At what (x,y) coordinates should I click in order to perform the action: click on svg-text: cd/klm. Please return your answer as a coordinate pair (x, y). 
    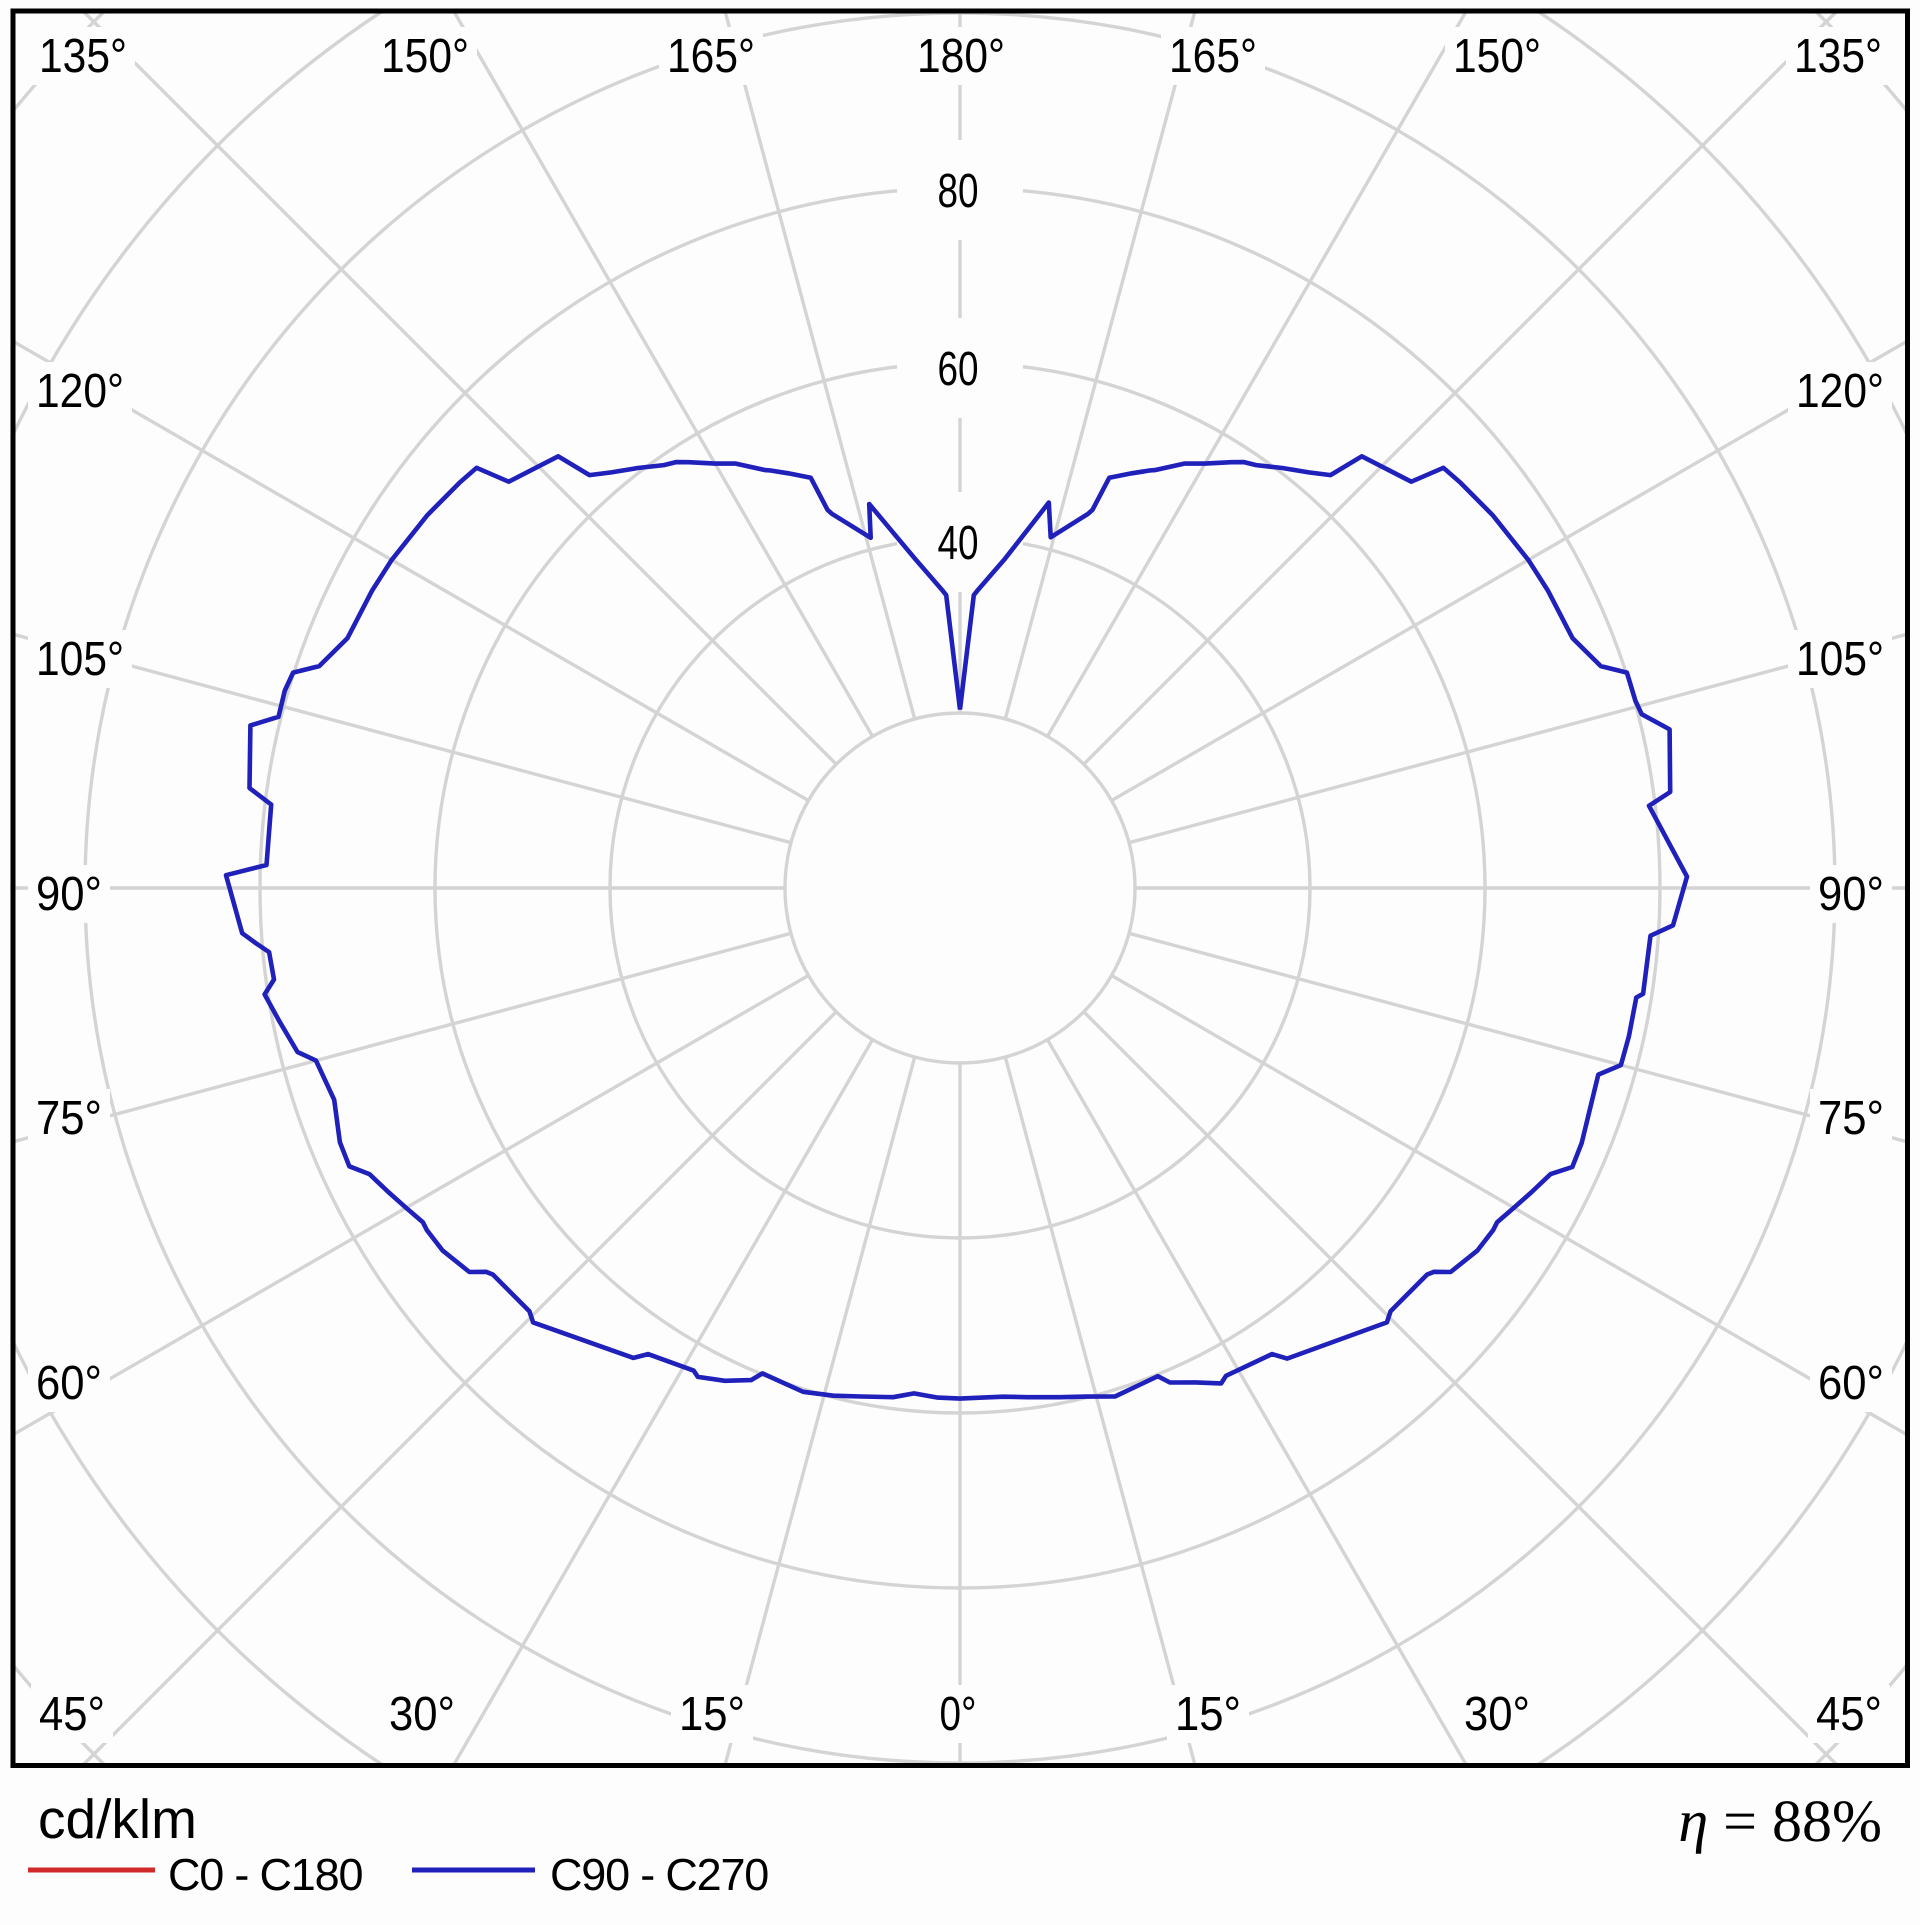
    Looking at the image, I should click on (117, 1819).